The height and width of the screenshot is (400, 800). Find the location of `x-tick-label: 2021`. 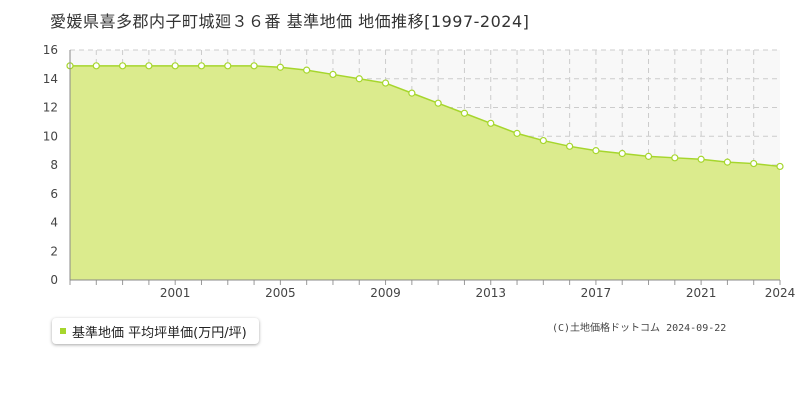

x-tick-label: 2021 is located at coordinates (701, 293).